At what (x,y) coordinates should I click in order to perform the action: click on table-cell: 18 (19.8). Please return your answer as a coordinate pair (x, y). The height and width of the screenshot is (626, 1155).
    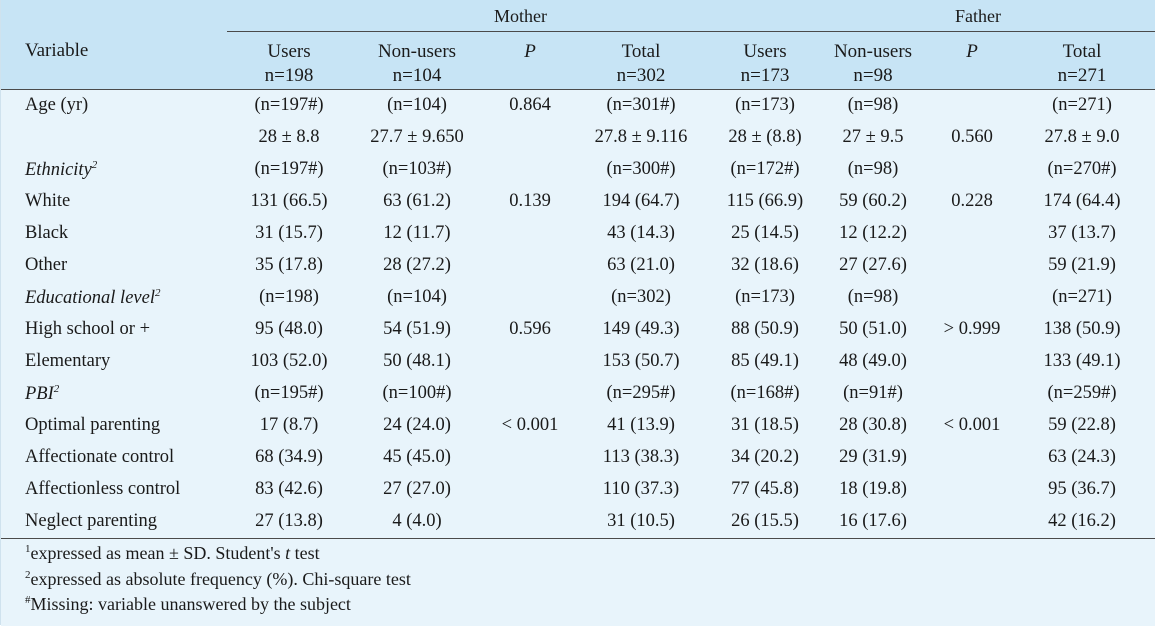
    Looking at the image, I should click on (873, 489).